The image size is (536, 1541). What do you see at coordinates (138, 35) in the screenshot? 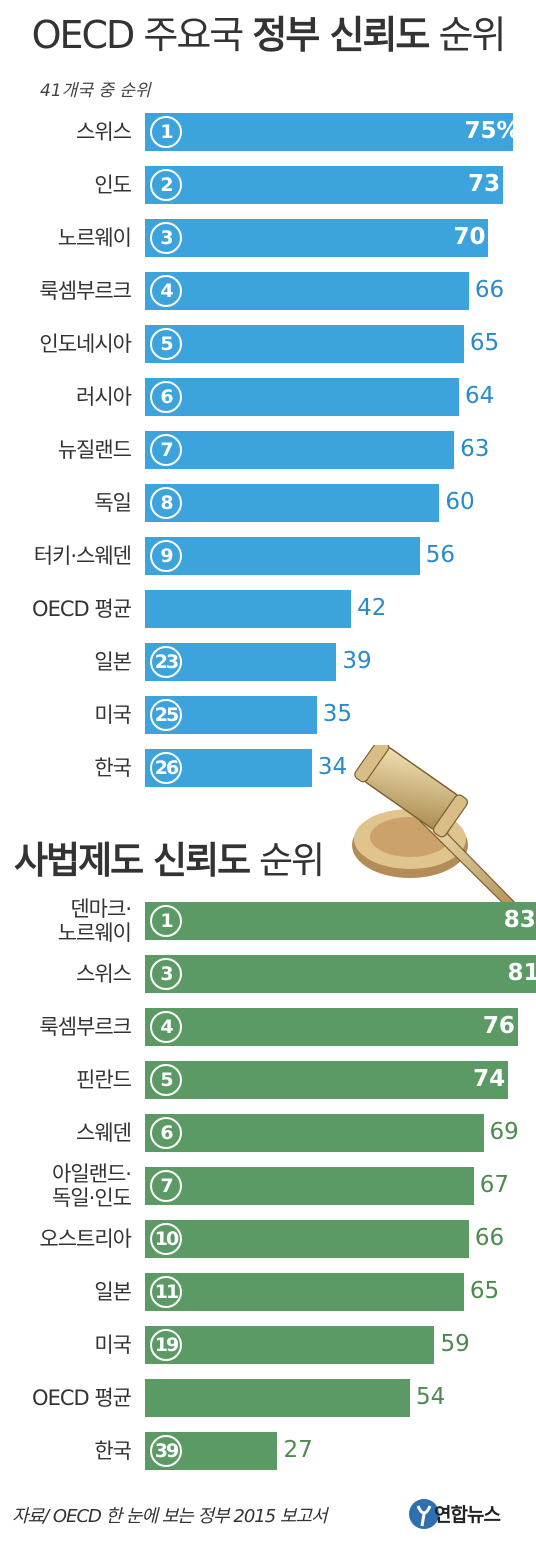
I see `chart1-title-plain: OECD 주요국` at bounding box center [138, 35].